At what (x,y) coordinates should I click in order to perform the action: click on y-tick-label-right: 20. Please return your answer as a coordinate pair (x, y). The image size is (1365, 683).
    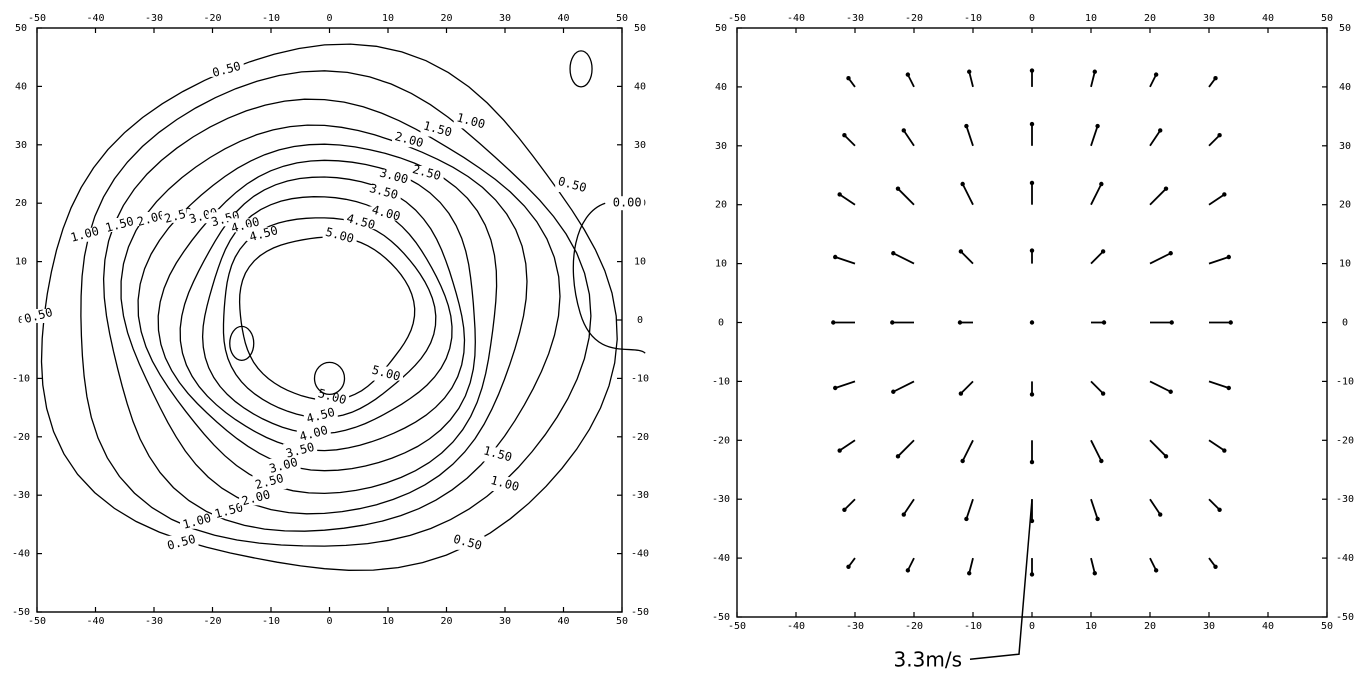
    Looking at the image, I should click on (1345, 205).